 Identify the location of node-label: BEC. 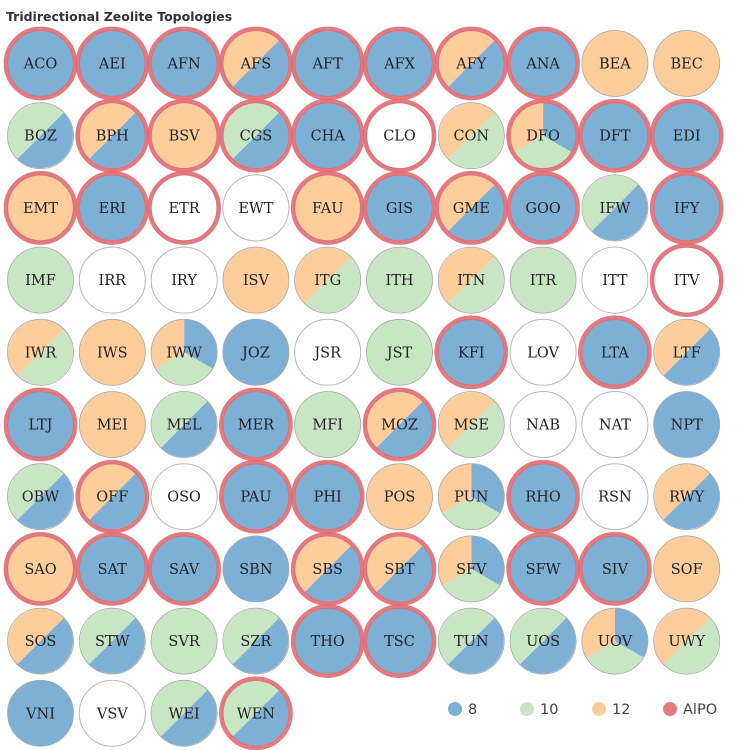
(687, 65).